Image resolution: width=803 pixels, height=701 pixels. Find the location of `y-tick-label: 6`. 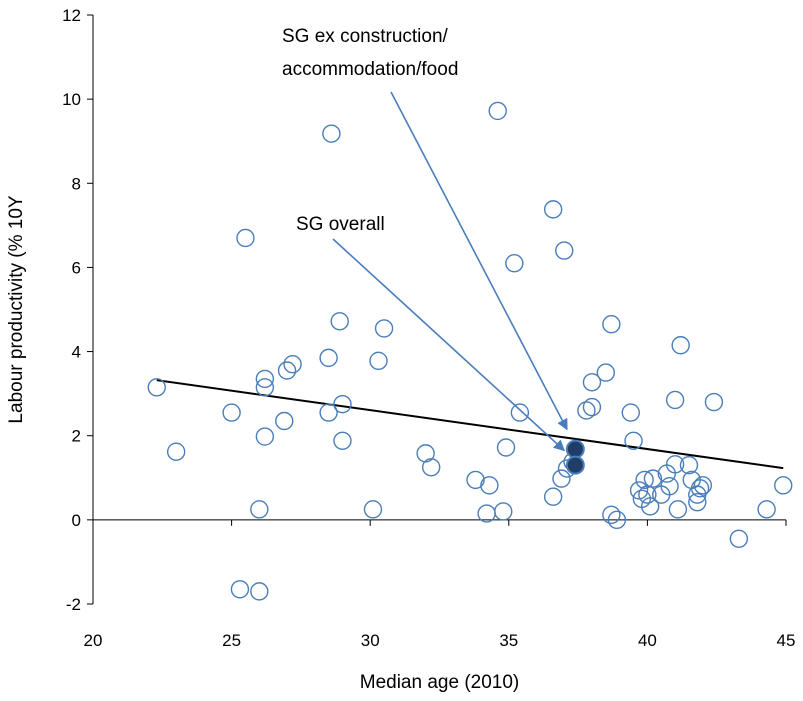

y-tick-label: 6 is located at coordinates (76, 267).